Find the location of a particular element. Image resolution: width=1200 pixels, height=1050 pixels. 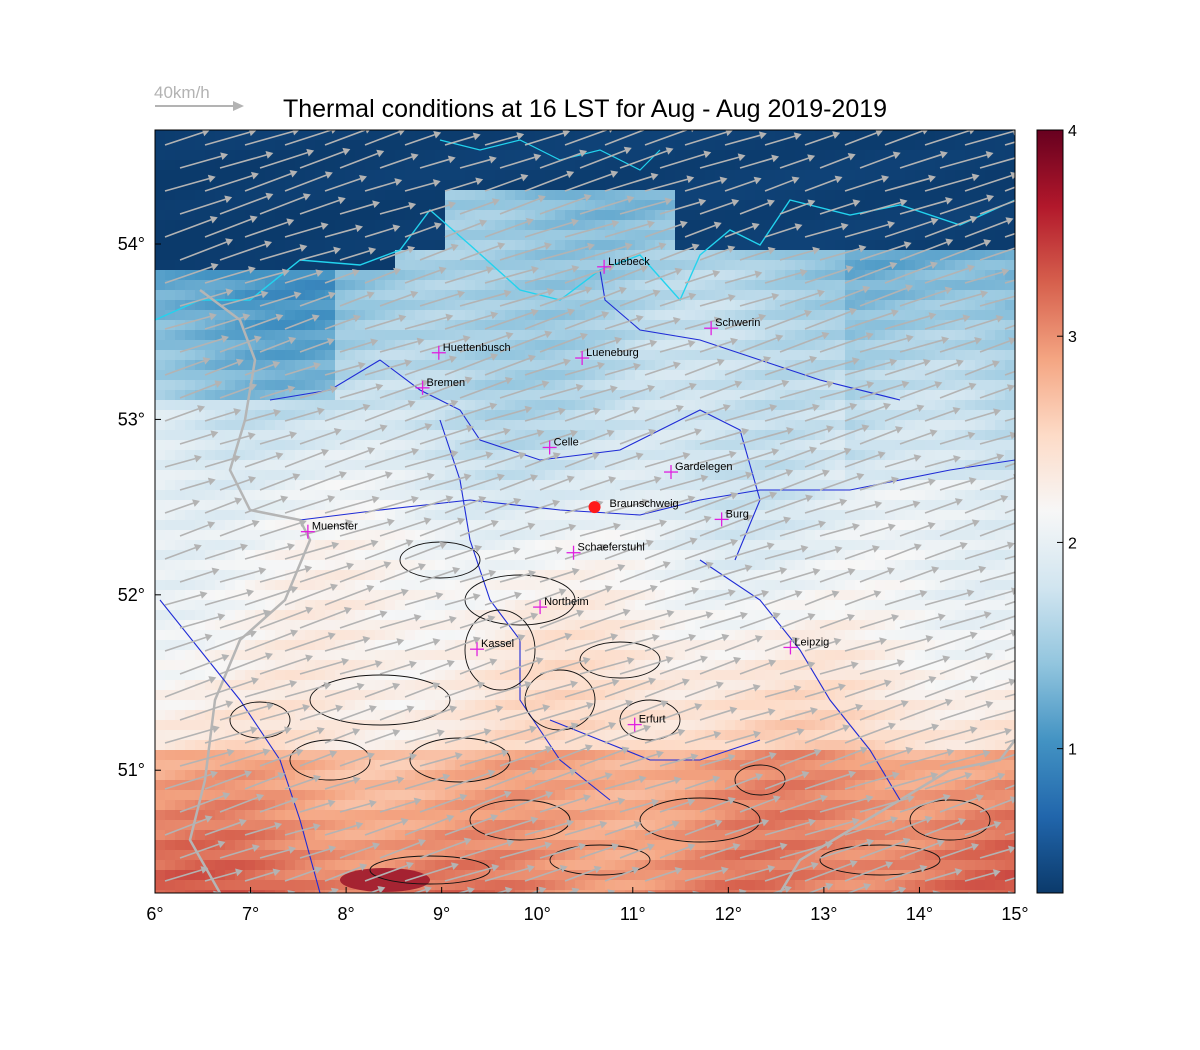

x-tick-label: 6° is located at coordinates (154, 914).